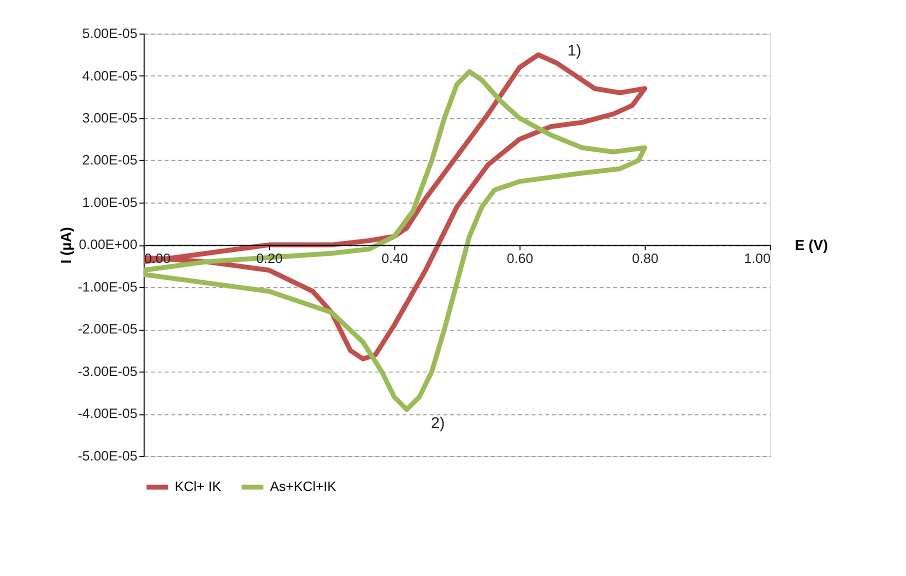 This screenshot has width=906, height=576. Describe the element at coordinates (110, 202) in the screenshot. I see `y-tick-label: 1.00E-05` at that location.